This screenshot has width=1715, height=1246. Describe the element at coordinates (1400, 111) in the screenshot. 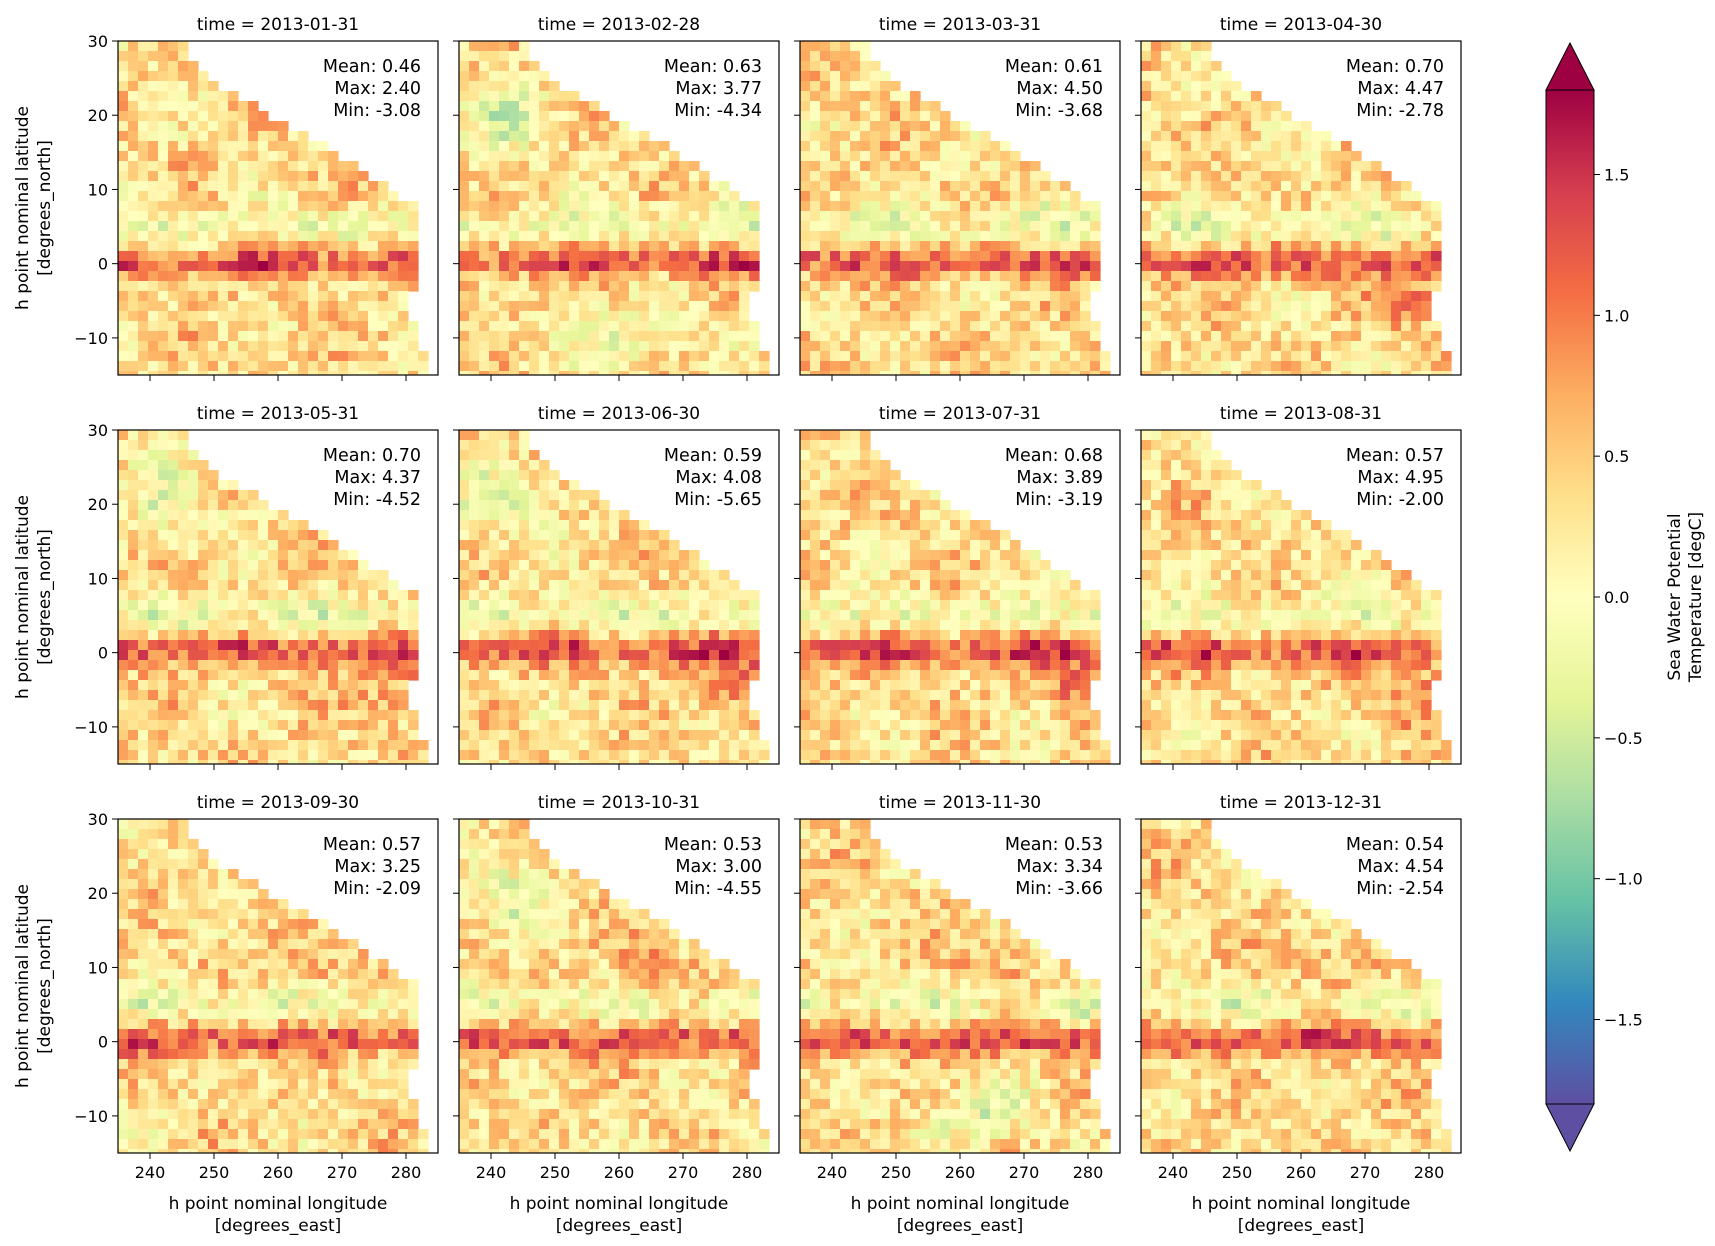

I see `stat-min: Min: -2.78` at that location.